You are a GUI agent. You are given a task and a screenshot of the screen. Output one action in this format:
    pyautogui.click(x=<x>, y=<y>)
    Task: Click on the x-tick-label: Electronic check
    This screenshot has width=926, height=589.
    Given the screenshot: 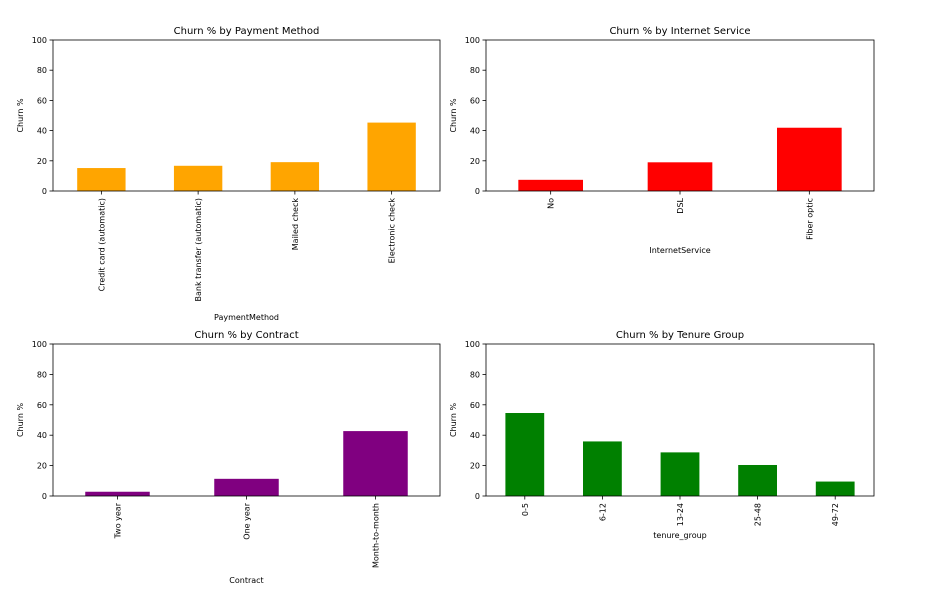 What is the action you would take?
    pyautogui.click(x=392, y=231)
    